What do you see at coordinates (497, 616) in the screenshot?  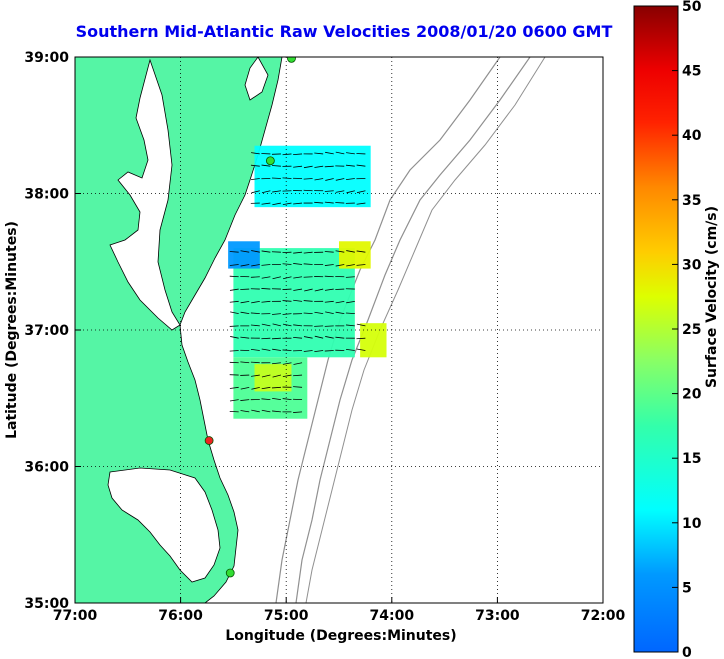 I see `x-tick-label: 73:00` at bounding box center [497, 616].